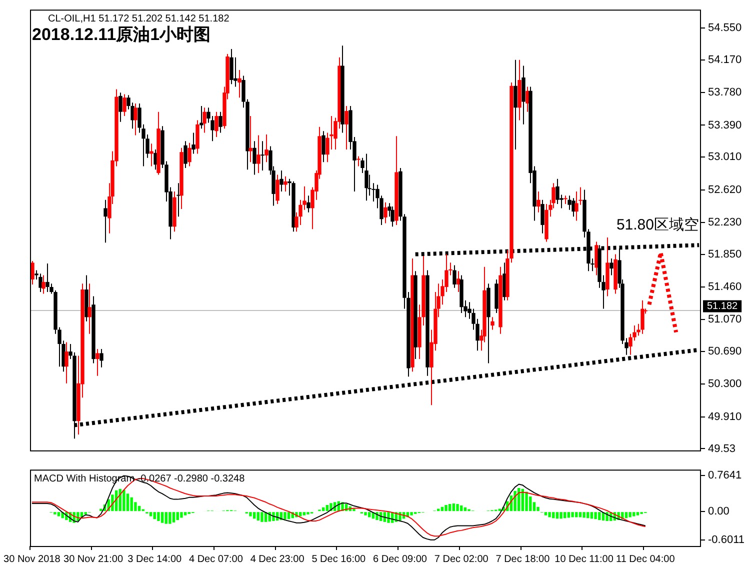 Image resolution: width=755 pixels, height=572 pixels. What do you see at coordinates (725, 416) in the screenshot?
I see `y-tick-label: 49.910` at bounding box center [725, 416].